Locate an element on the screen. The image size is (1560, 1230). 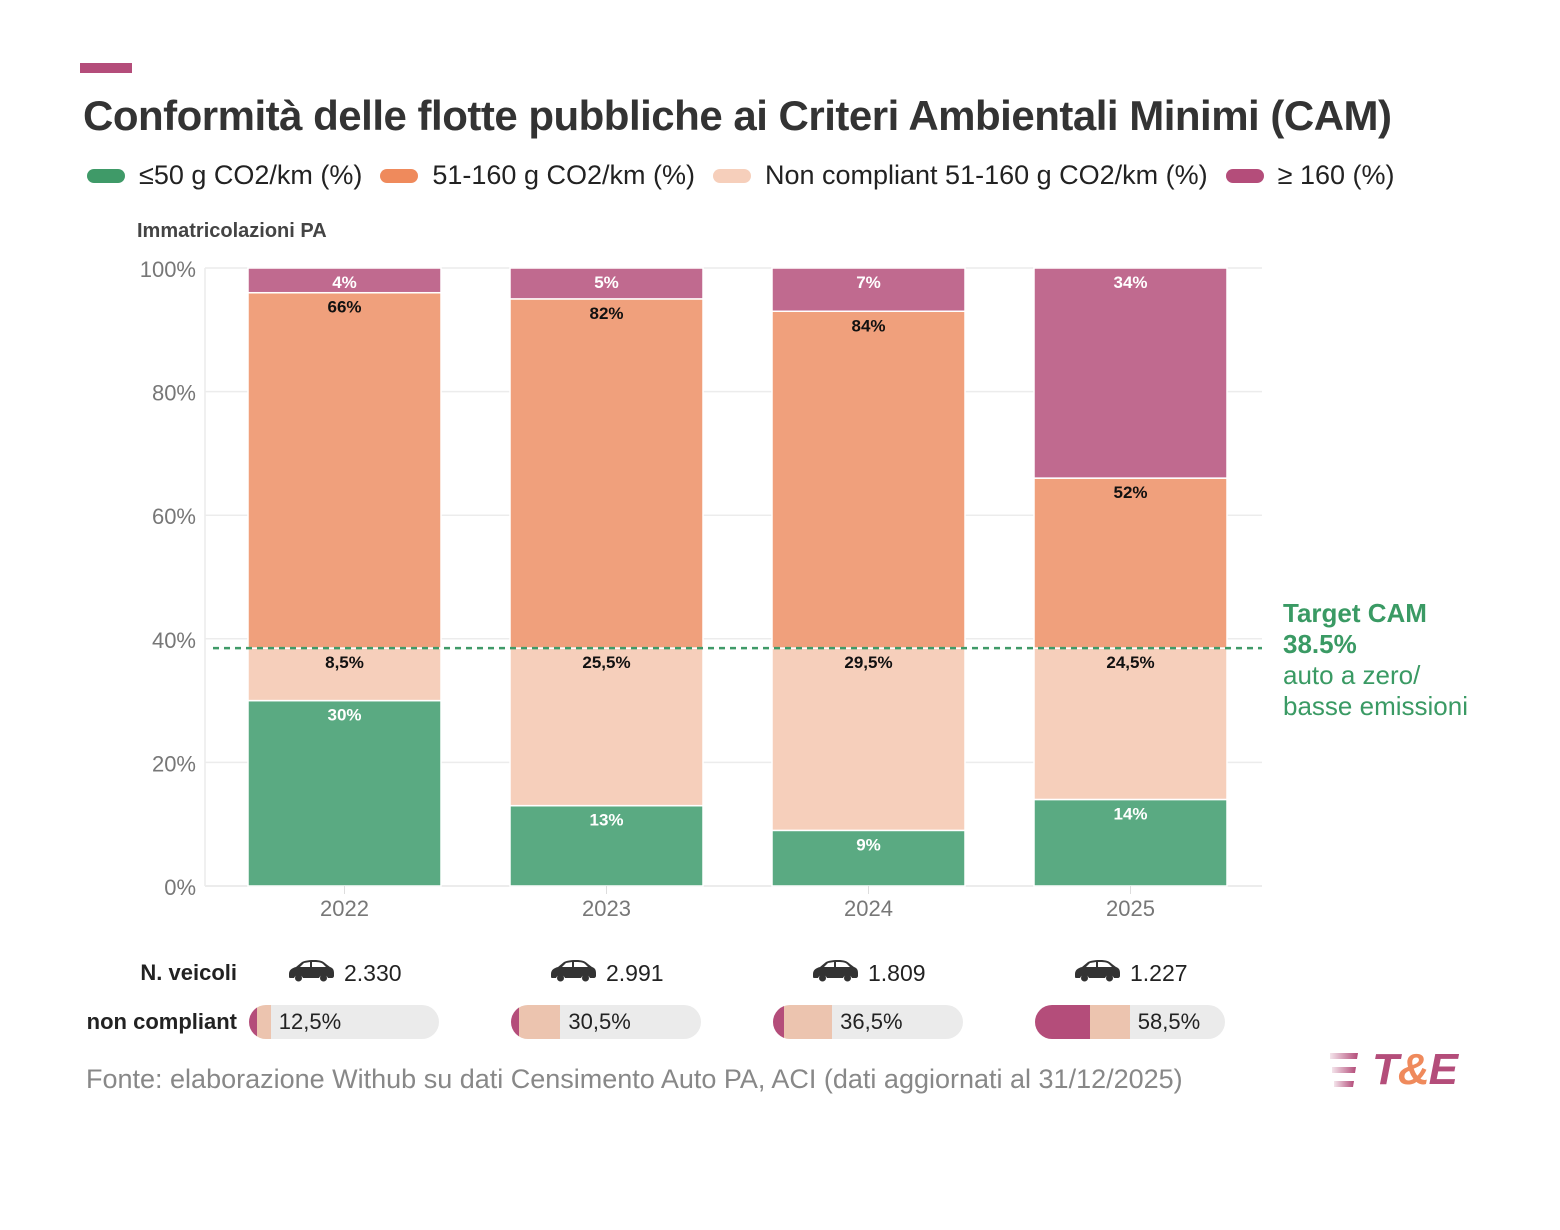
x-tick-label: 2025 is located at coordinates (1130, 908).